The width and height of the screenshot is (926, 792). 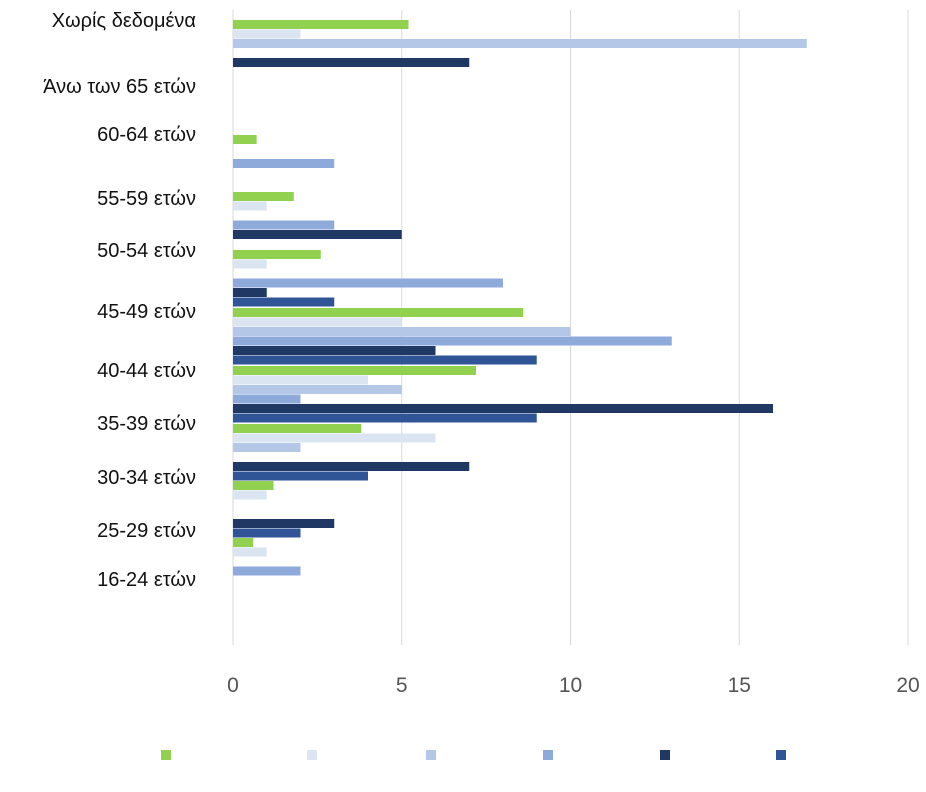 I want to click on category-label: 60-64 ετών, so click(x=146, y=135).